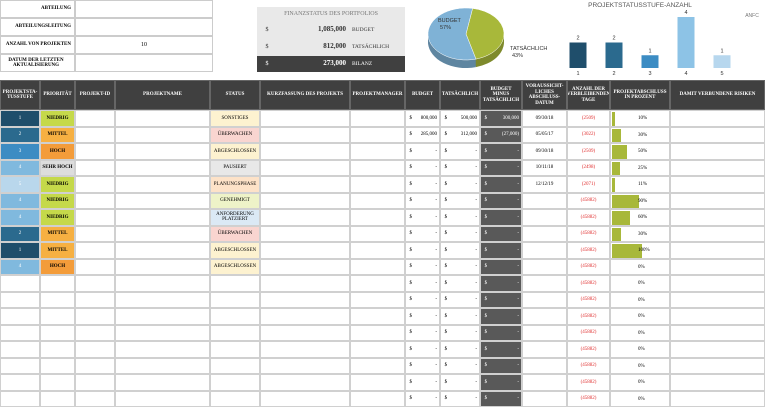  I want to click on table-header: KURZFASSUNG DES PROJEKTS, so click(305, 95).